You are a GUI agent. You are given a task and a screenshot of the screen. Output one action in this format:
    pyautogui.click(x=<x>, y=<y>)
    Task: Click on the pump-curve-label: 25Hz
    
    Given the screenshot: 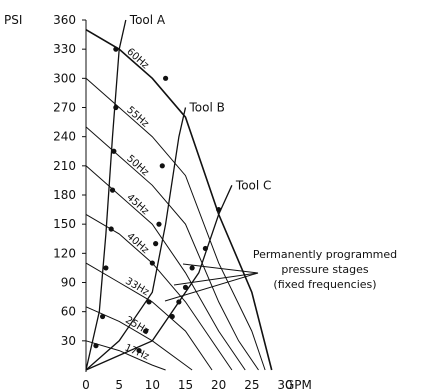 What is the action you would take?
    pyautogui.click(x=137, y=326)
    